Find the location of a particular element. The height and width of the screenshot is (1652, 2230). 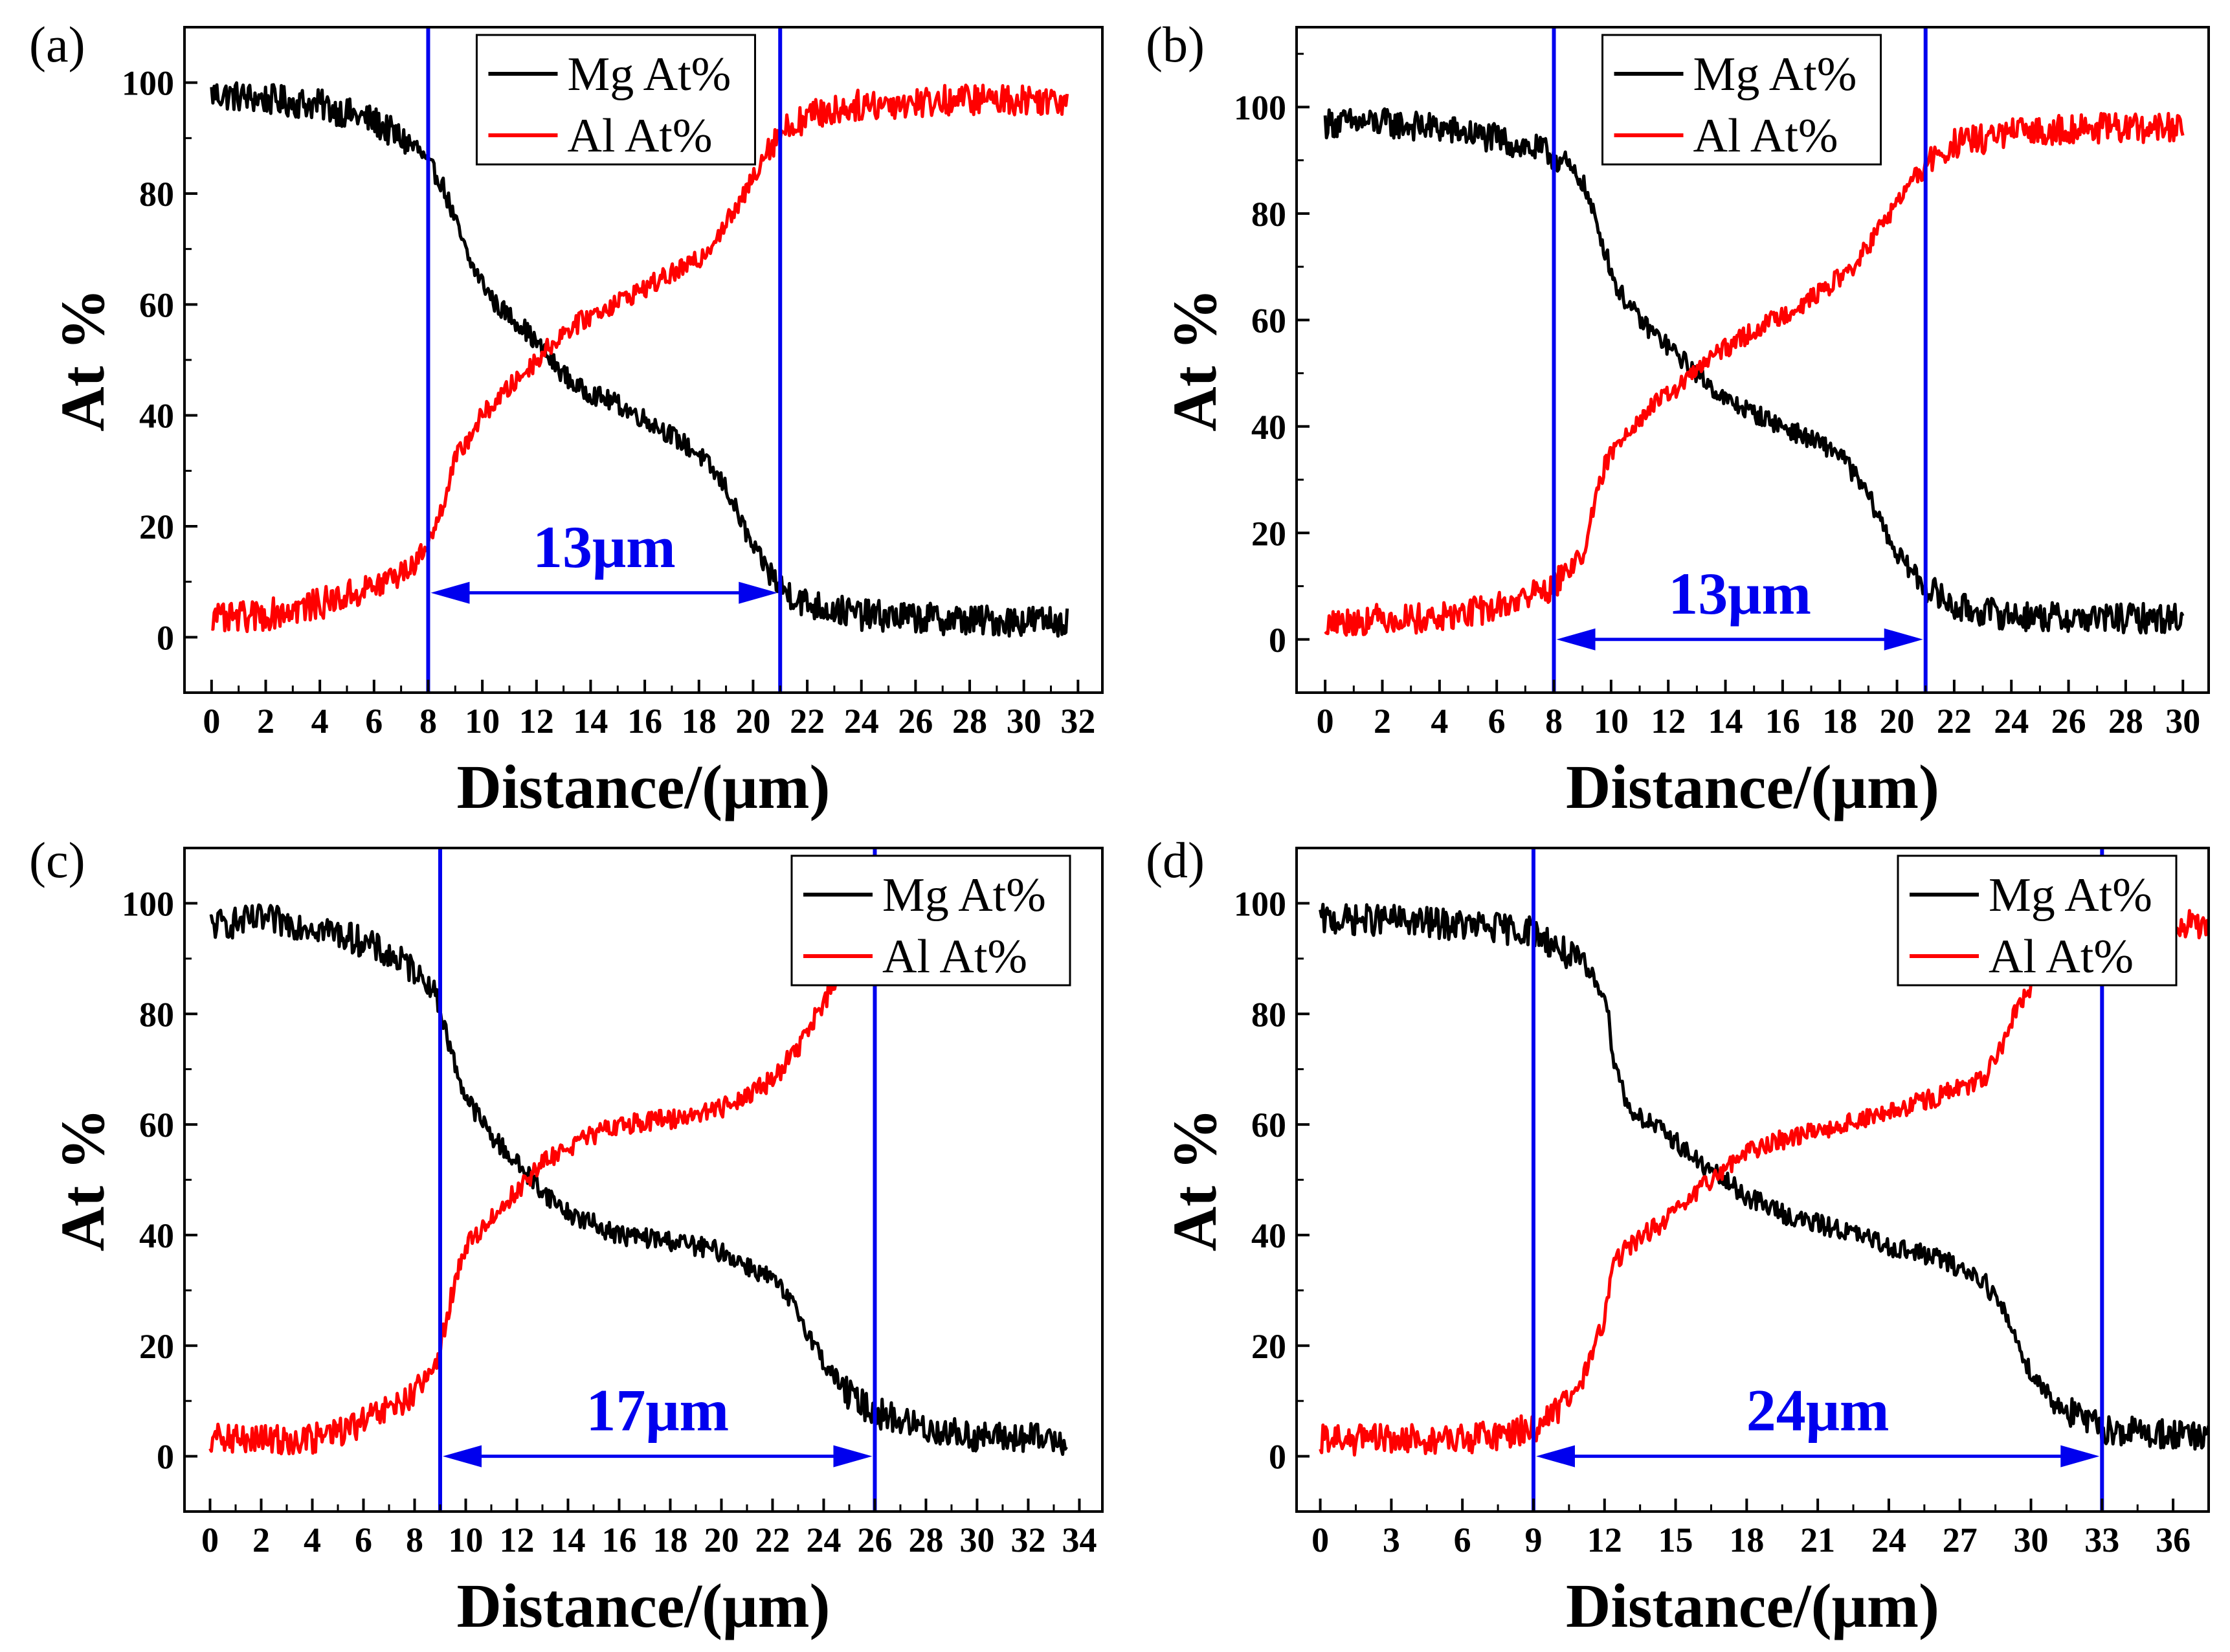

x-tick-label: 9 is located at coordinates (1533, 1540).